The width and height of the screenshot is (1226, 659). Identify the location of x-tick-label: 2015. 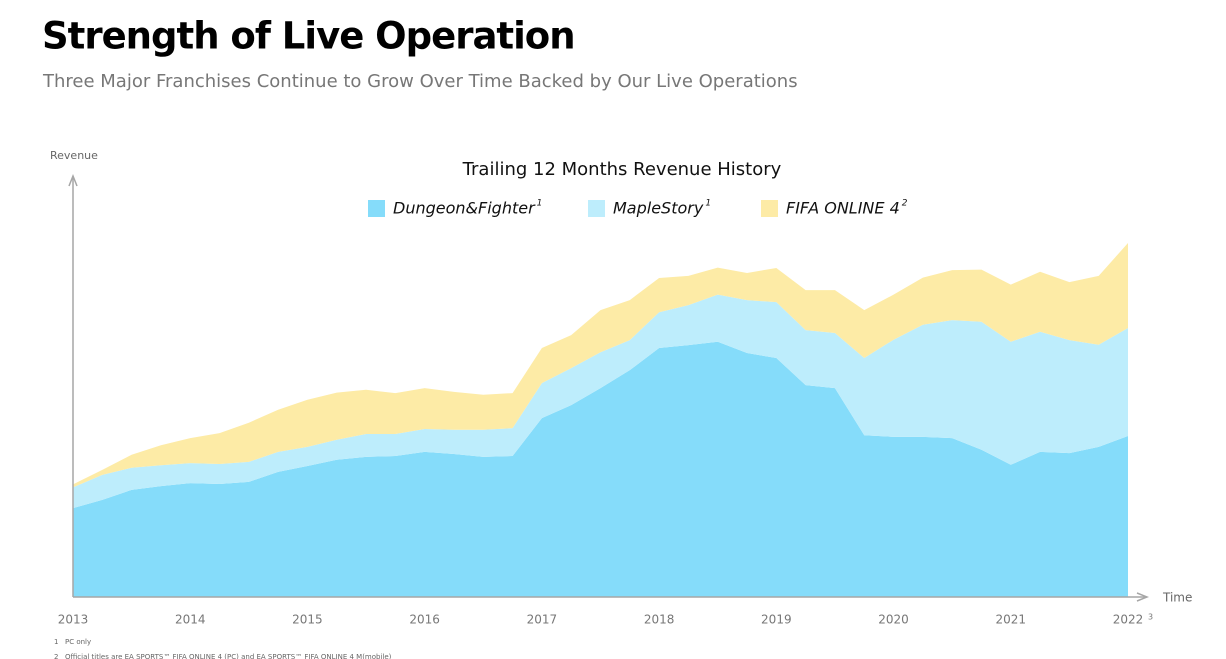
(307, 620).